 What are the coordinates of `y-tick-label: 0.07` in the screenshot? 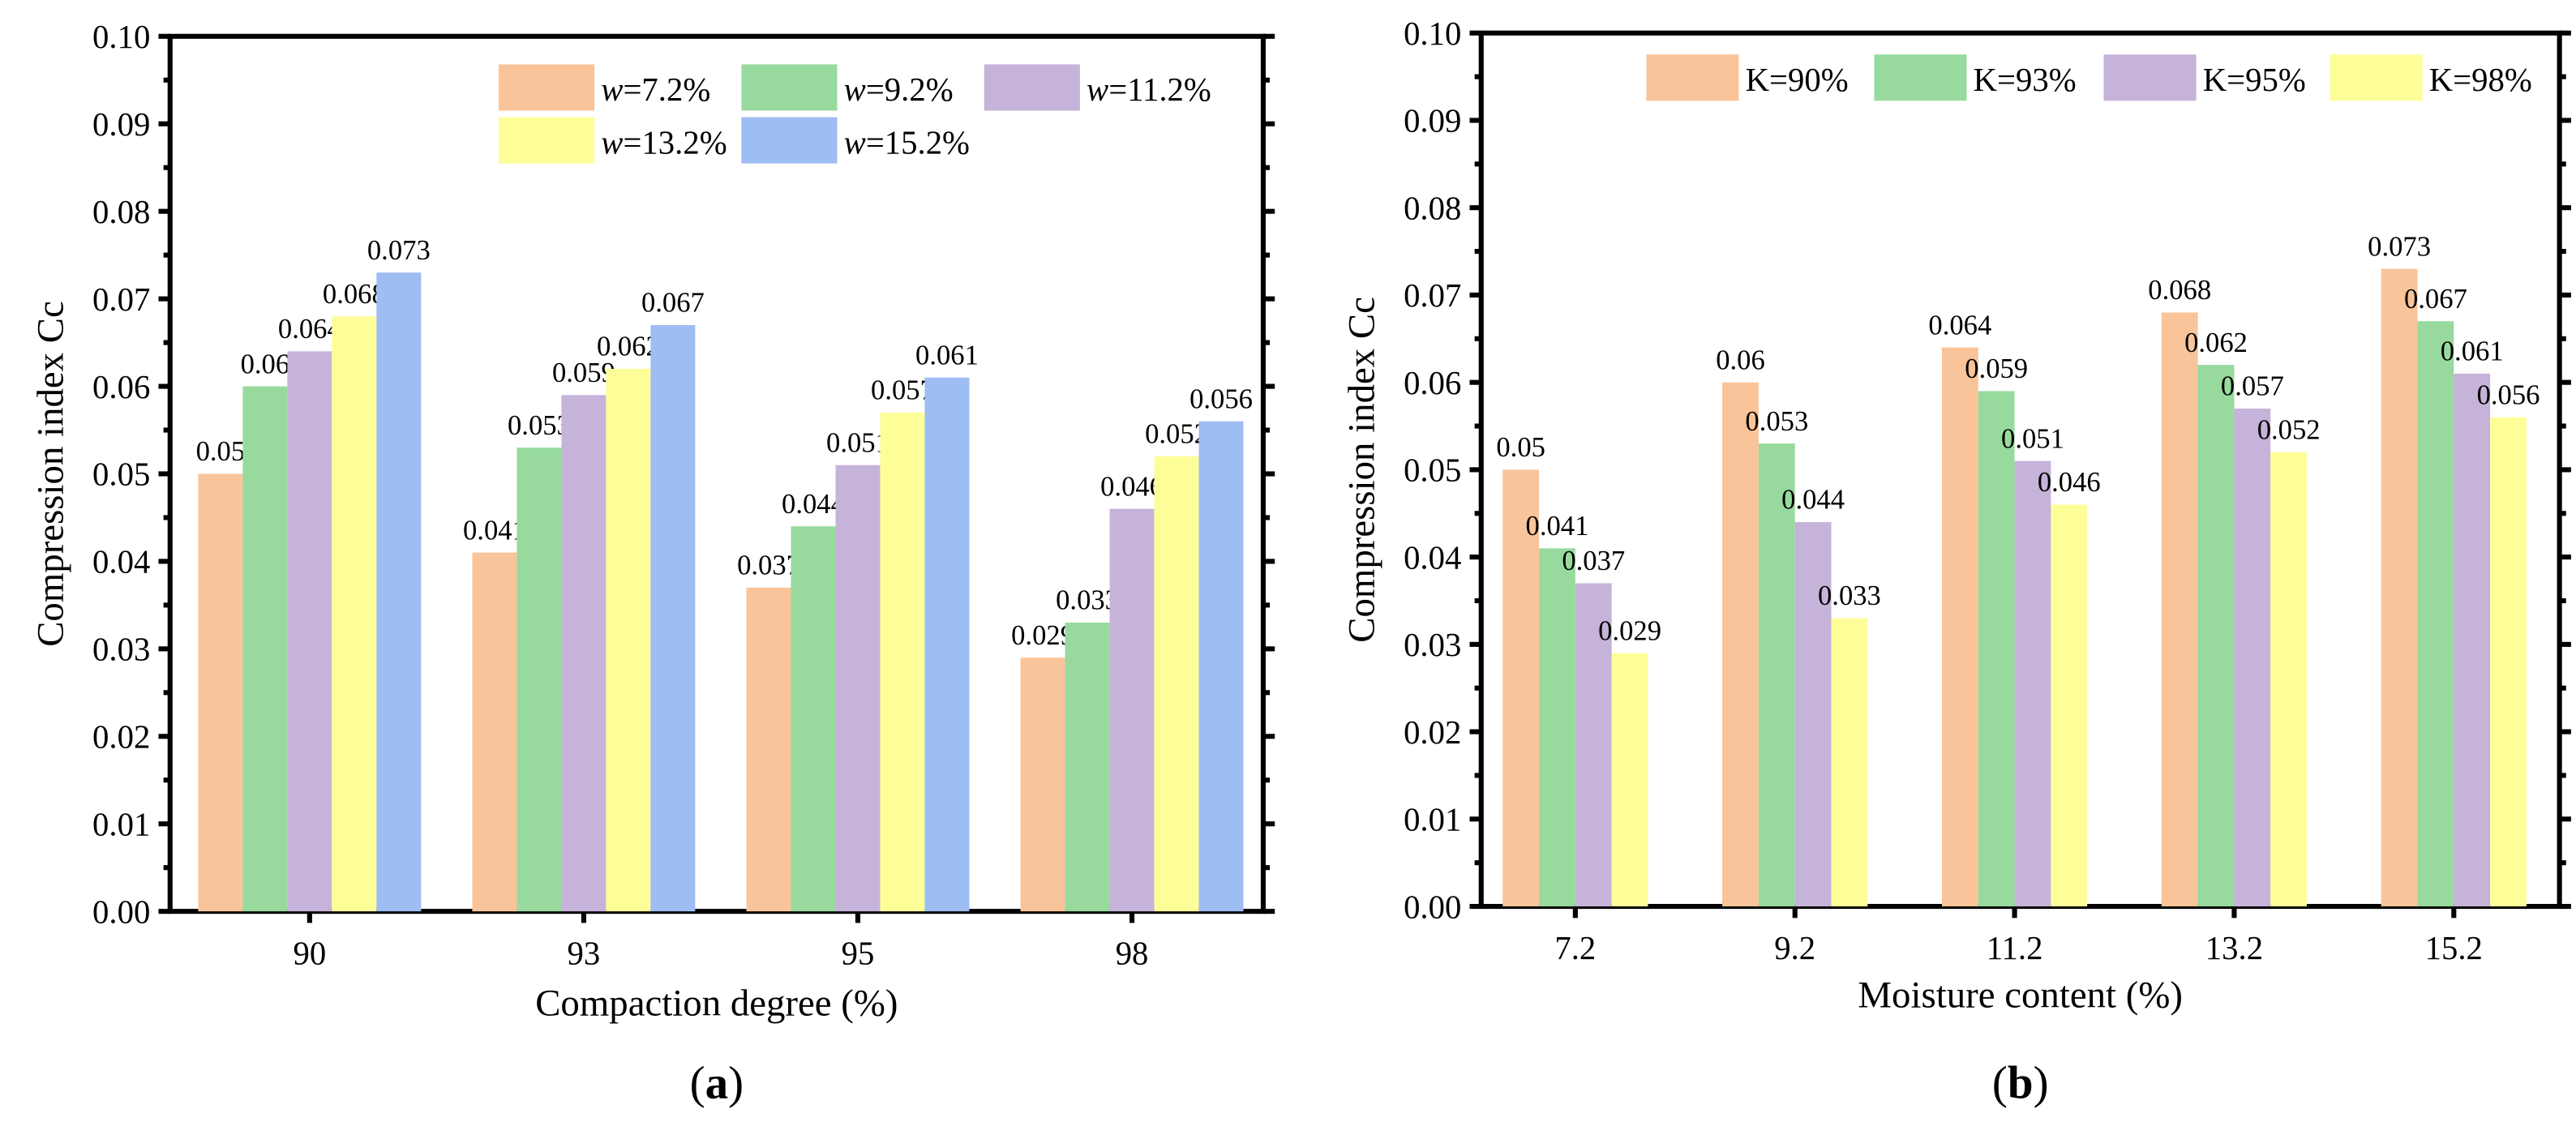 It's located at (121, 299).